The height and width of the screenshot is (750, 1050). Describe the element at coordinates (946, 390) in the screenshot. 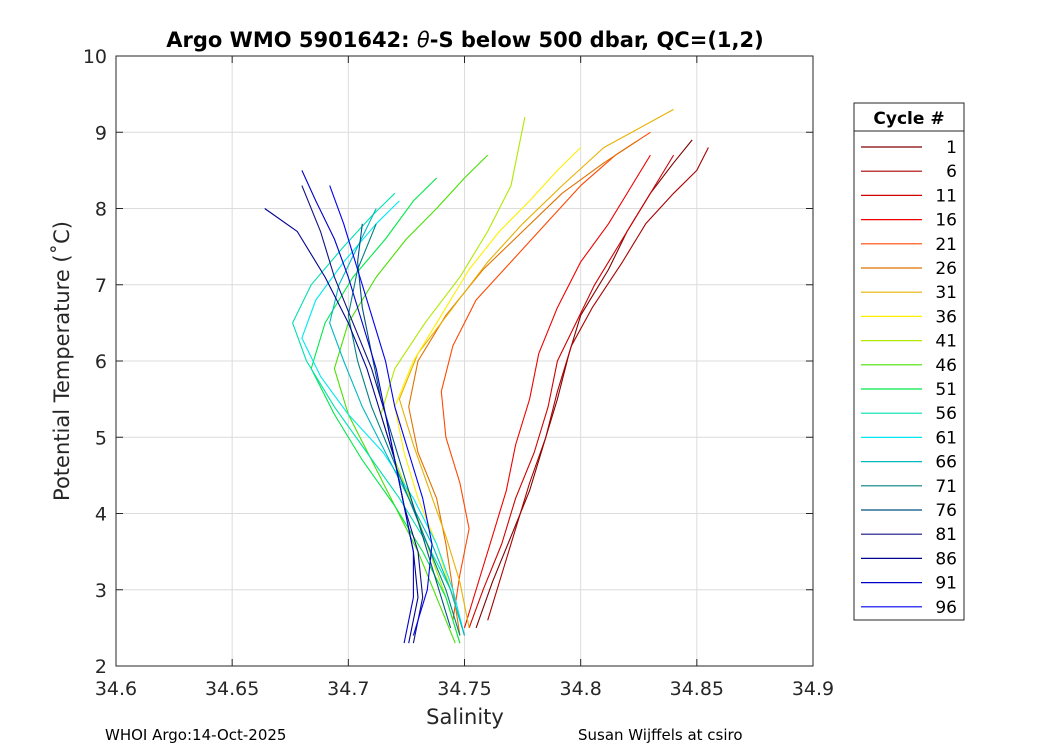

I see `legend-label-cycle-51: 51` at that location.